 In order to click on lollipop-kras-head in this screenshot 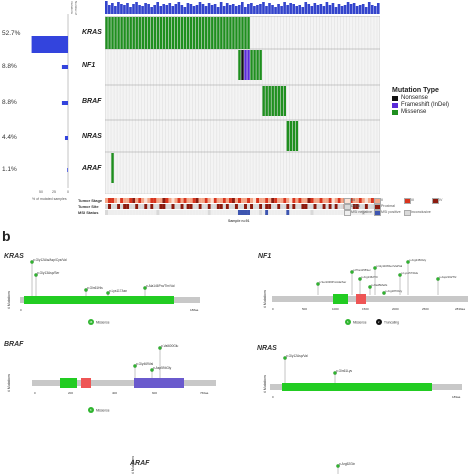, I will do `click(108, 293)`.